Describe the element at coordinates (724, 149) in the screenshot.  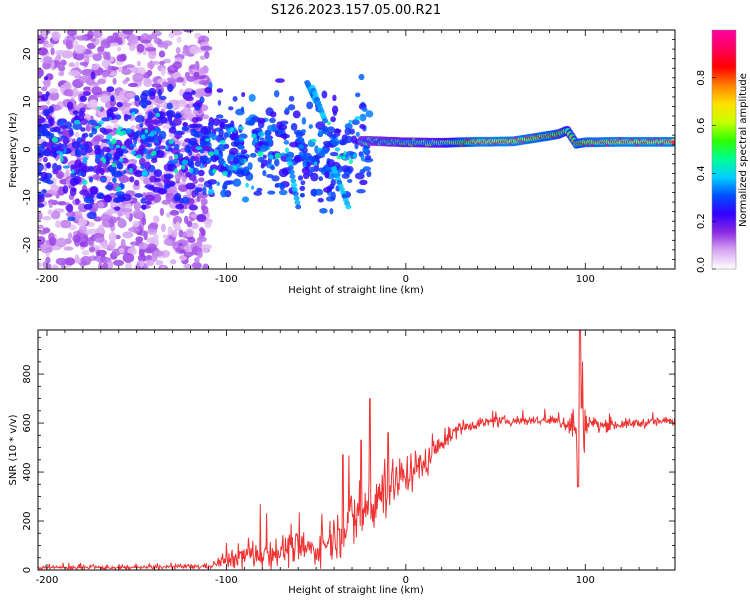
I see `colorbar-frame` at that location.